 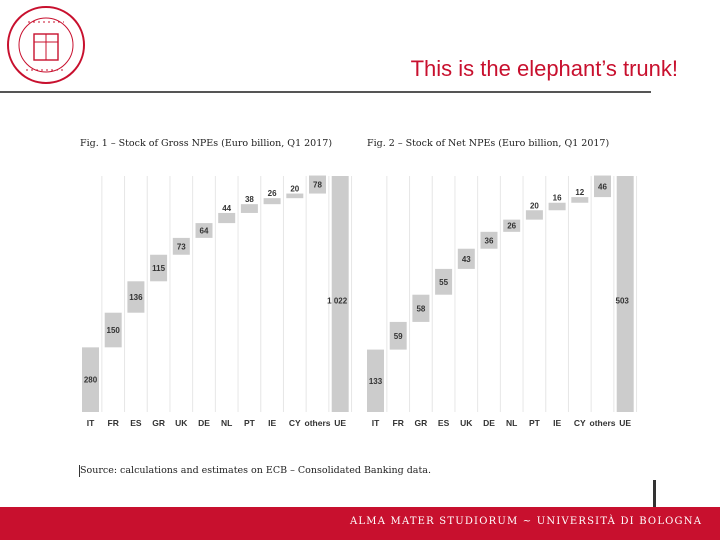 I want to click on source-marker, so click(x=79, y=471).